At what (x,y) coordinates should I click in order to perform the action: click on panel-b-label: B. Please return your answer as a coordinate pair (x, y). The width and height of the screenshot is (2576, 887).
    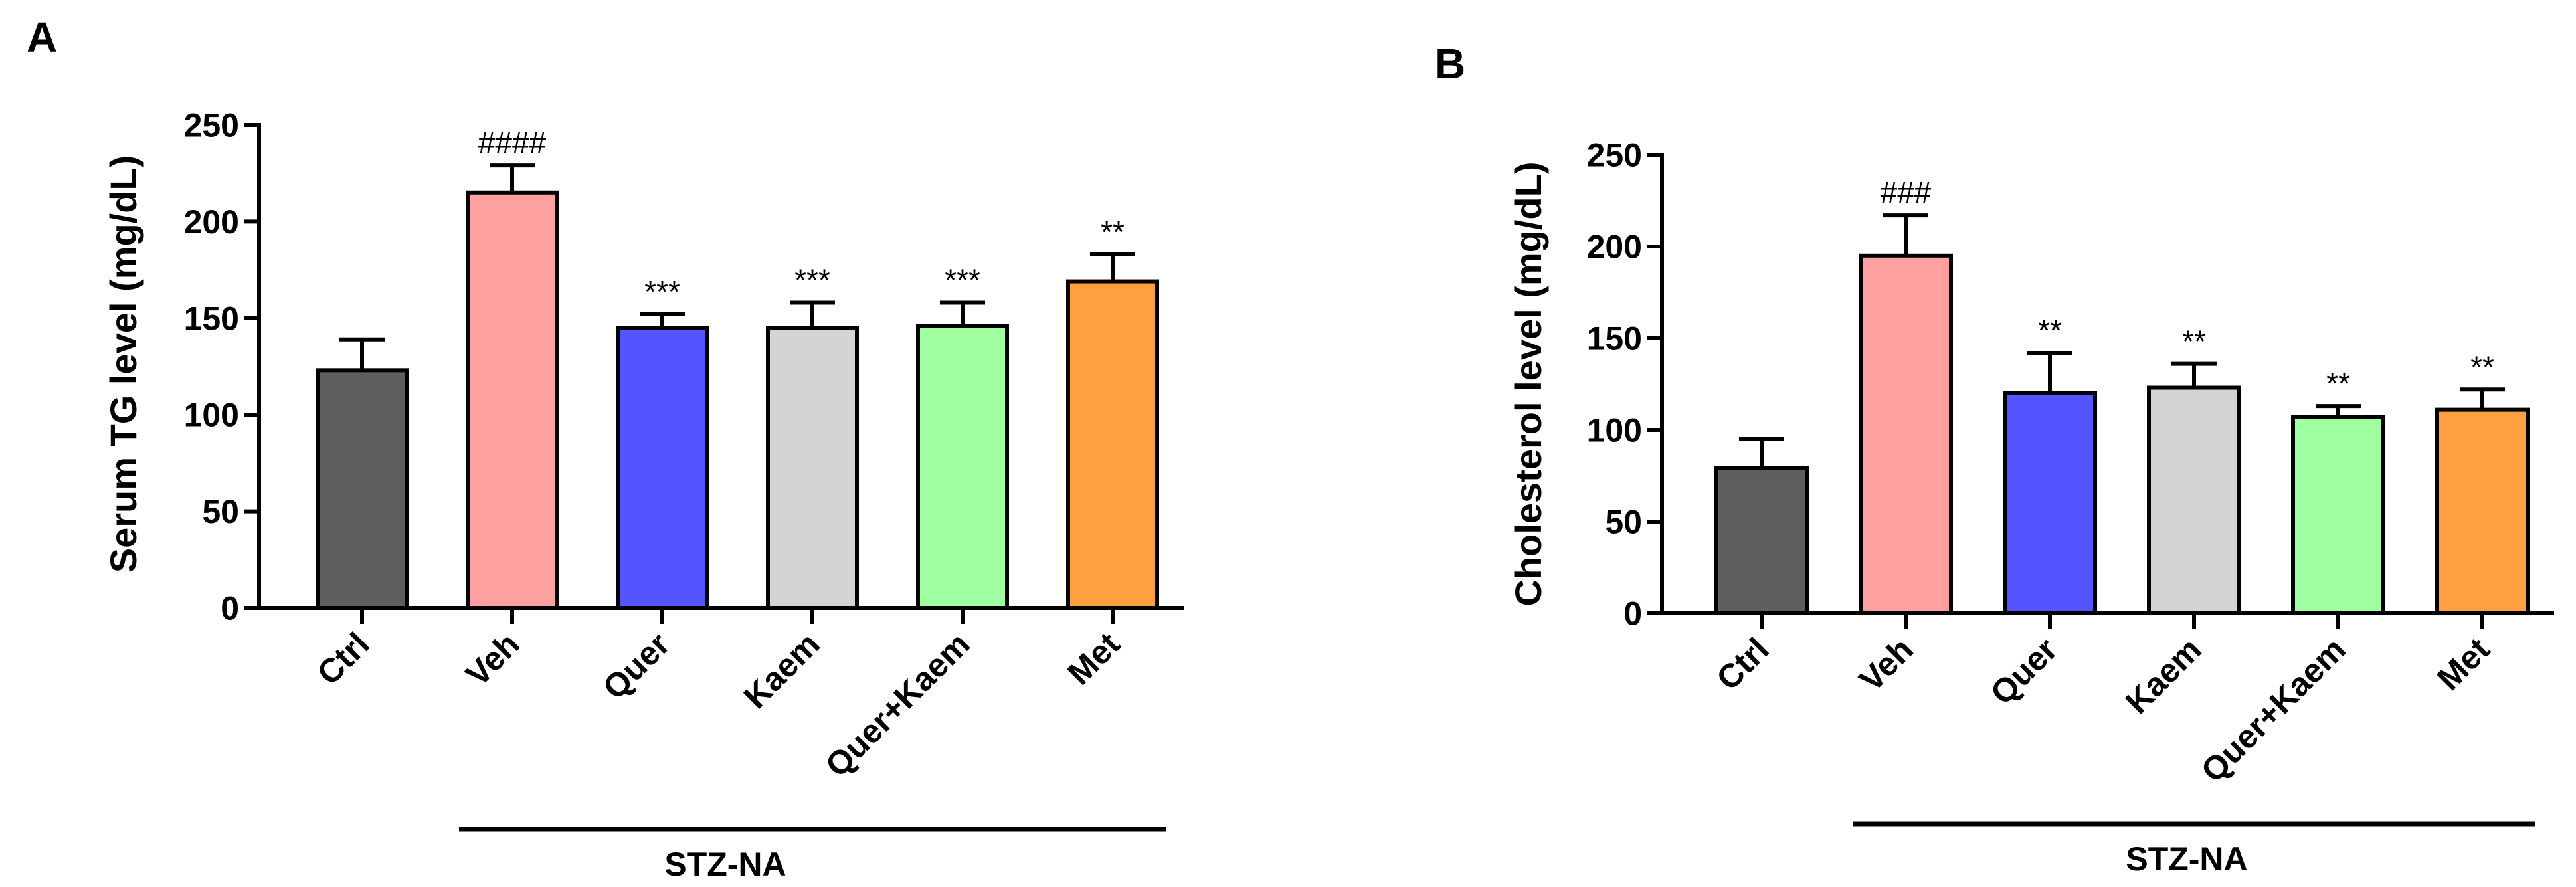
    Looking at the image, I should click on (1450, 64).